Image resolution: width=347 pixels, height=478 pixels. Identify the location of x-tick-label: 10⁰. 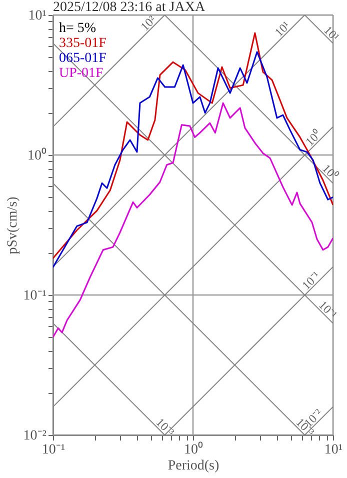
(193, 450).